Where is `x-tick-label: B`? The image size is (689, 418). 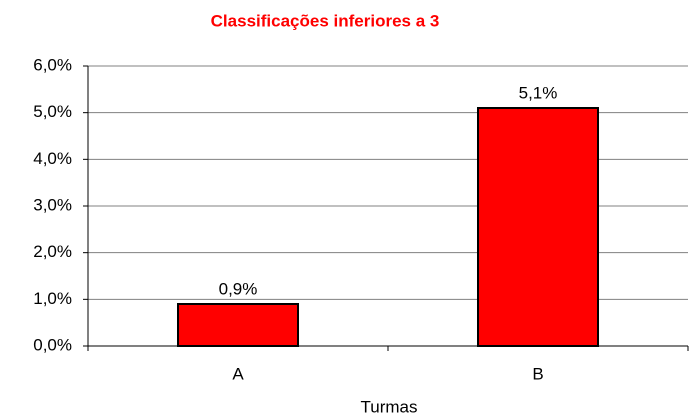 x-tick-label: B is located at coordinates (537, 373).